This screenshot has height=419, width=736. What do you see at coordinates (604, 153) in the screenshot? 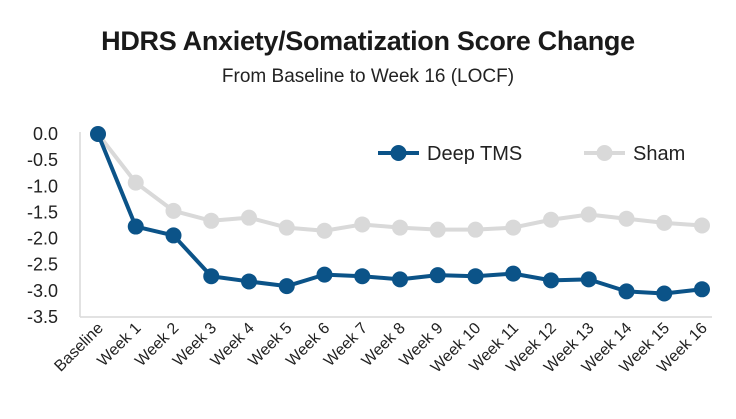
I see `legend-marker-sham` at bounding box center [604, 153].